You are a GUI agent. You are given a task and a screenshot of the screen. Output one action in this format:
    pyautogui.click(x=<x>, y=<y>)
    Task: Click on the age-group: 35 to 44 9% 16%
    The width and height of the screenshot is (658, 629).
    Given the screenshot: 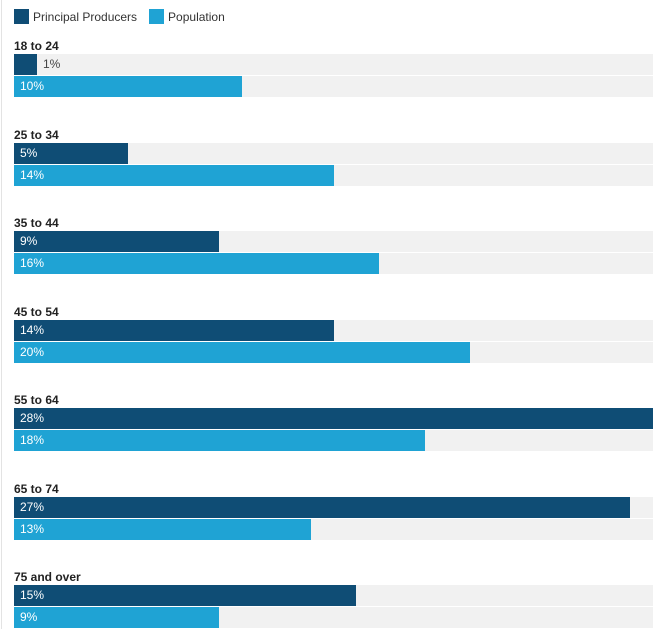 What is the action you would take?
    pyautogui.click(x=334, y=244)
    